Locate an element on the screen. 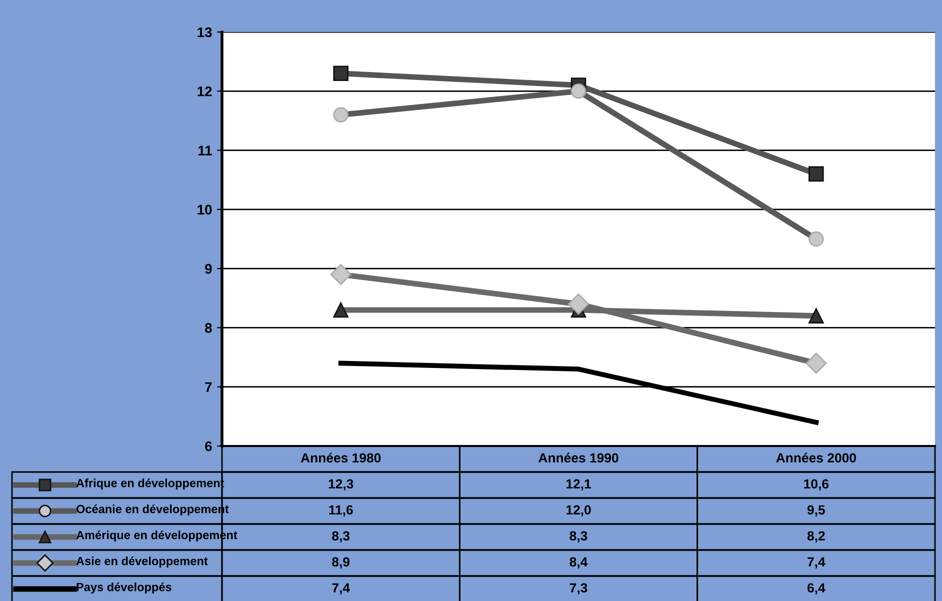 This screenshot has height=601, width=942. data-label: 12,0 is located at coordinates (578, 510).